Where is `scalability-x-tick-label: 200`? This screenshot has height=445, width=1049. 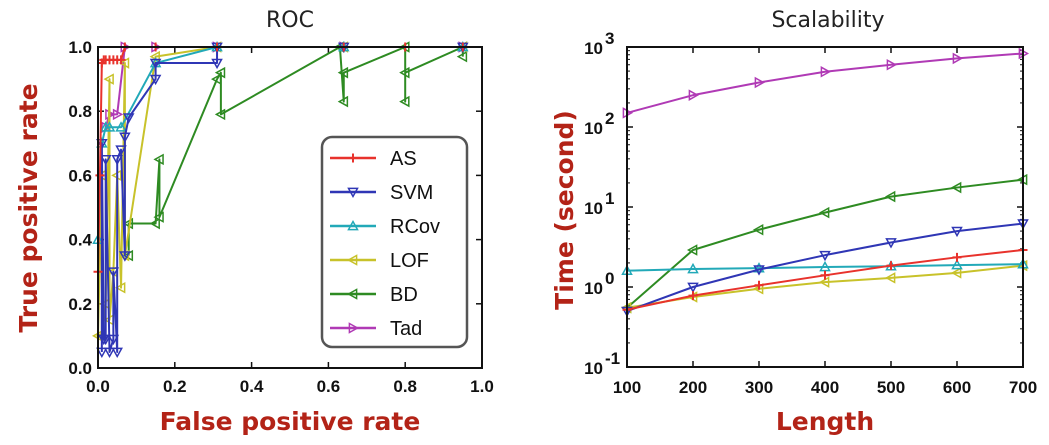 scalability-x-tick-label: 200 is located at coordinates (693, 387).